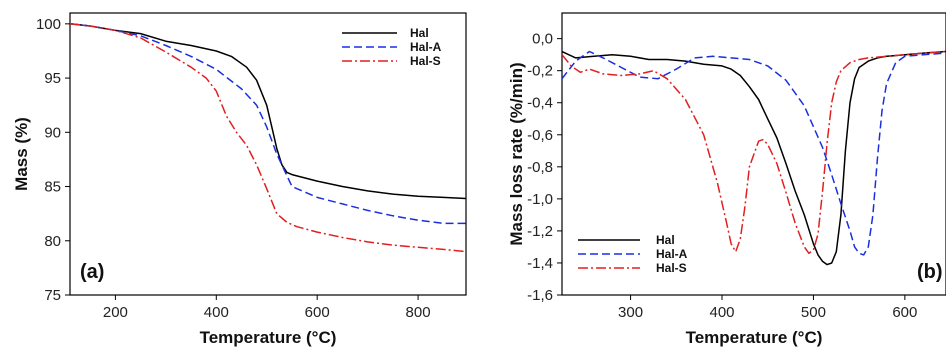 This screenshot has width=946, height=350. What do you see at coordinates (813, 312) in the screenshot?
I see `x-tick-label: 500` at bounding box center [813, 312].